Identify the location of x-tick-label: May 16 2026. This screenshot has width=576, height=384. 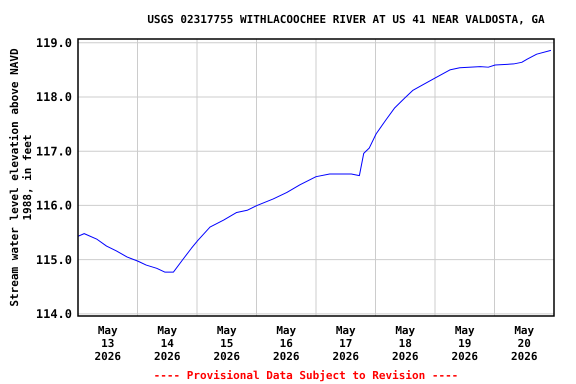
(286, 343).